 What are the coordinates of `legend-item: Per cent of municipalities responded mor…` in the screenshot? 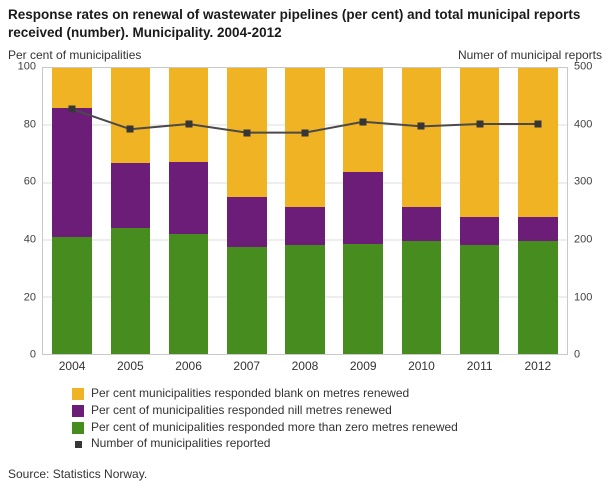 It's located at (337, 427).